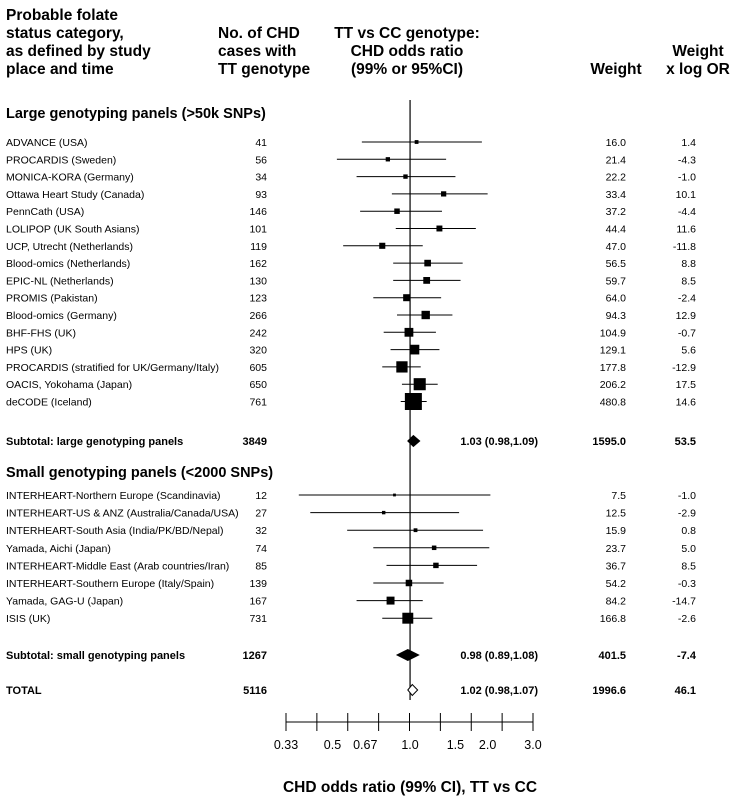 This screenshot has width=740, height=800. Describe the element at coordinates (49, 403) in the screenshot. I see `study-name: deCODE (Iceland)` at that location.